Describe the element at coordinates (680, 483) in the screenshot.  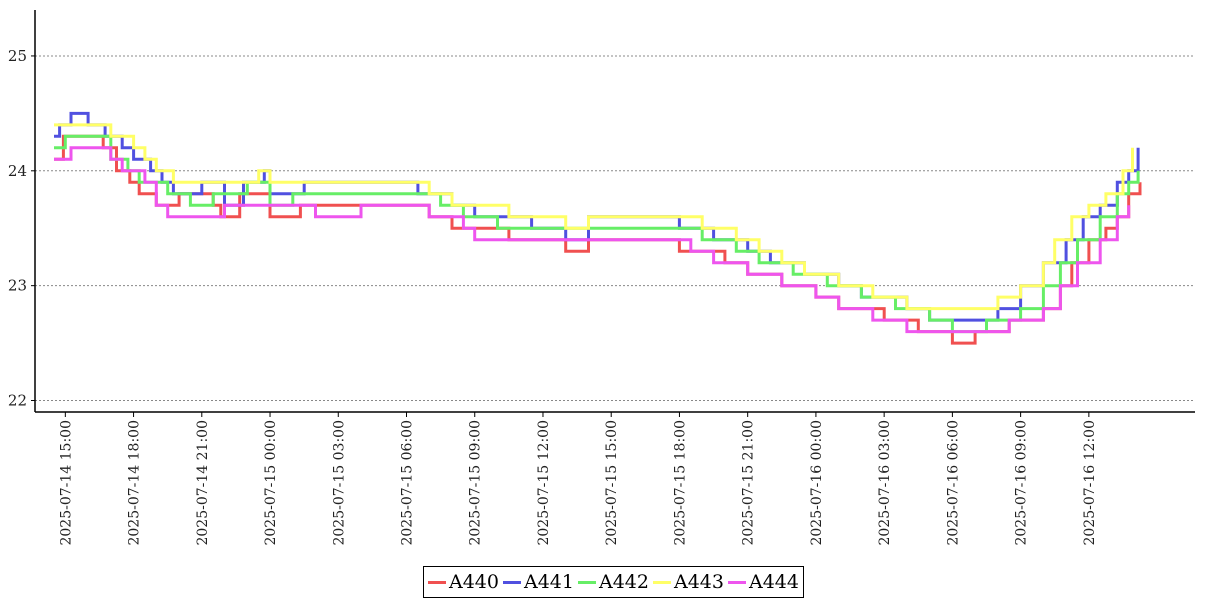
I see `x-tick-label: 2025-07-15 18:00` at that location.